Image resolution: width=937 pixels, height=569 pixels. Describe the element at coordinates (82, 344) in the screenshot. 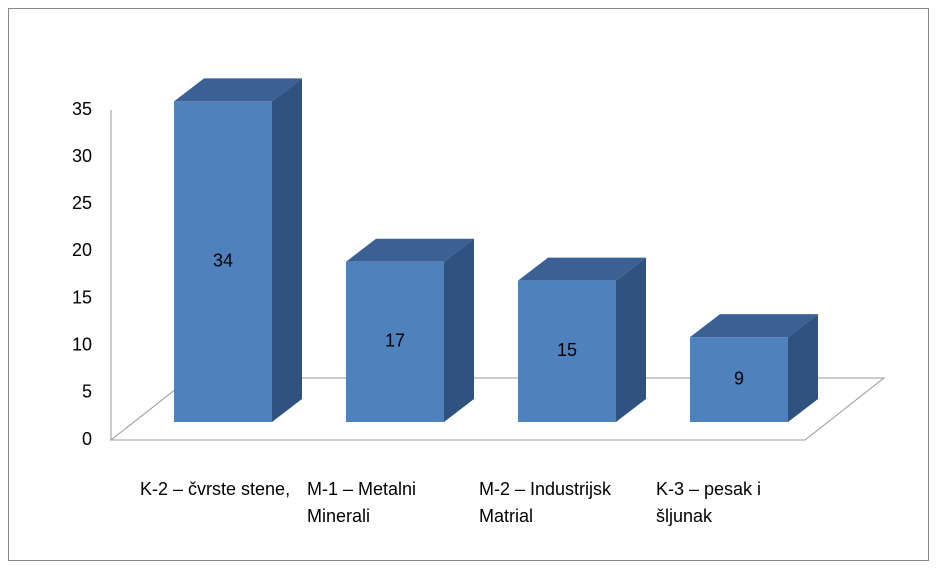

I see `y-tick-label: 10` at that location.